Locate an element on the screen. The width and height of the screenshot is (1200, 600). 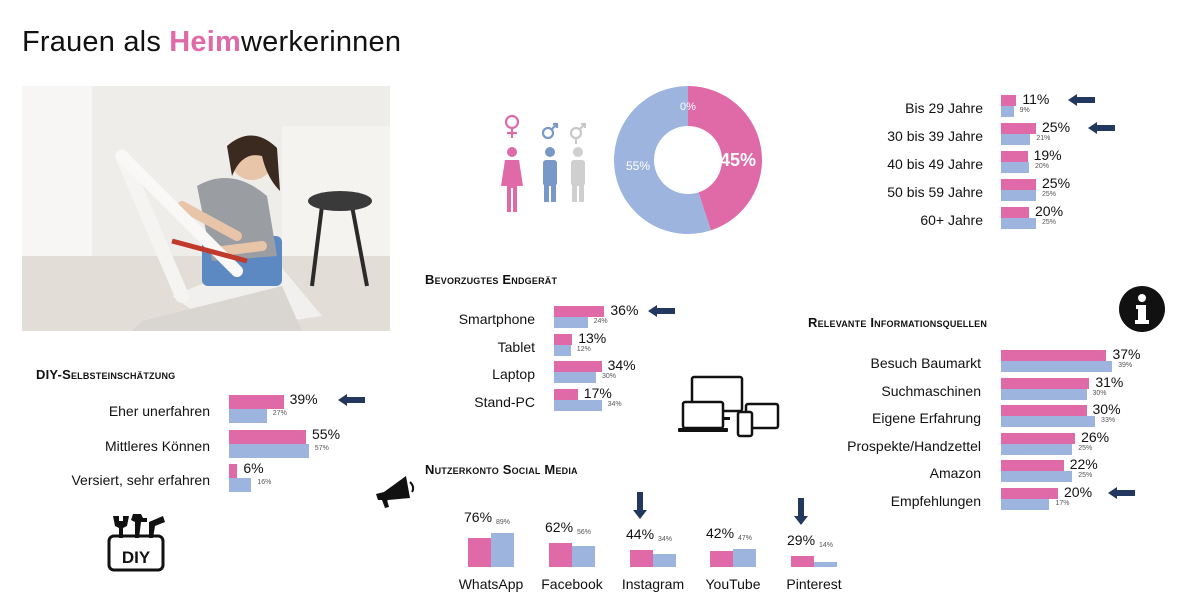
age-category-label: 50 bis 59 Jahre is located at coordinates (935, 192).